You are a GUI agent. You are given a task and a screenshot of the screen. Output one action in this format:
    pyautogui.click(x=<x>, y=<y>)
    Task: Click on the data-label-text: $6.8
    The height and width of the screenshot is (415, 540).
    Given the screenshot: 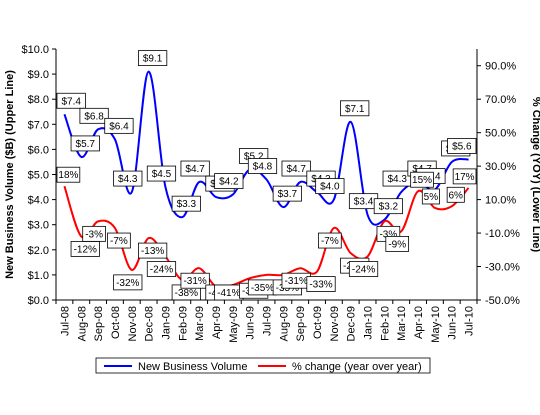 What is the action you would take?
    pyautogui.click(x=94, y=116)
    